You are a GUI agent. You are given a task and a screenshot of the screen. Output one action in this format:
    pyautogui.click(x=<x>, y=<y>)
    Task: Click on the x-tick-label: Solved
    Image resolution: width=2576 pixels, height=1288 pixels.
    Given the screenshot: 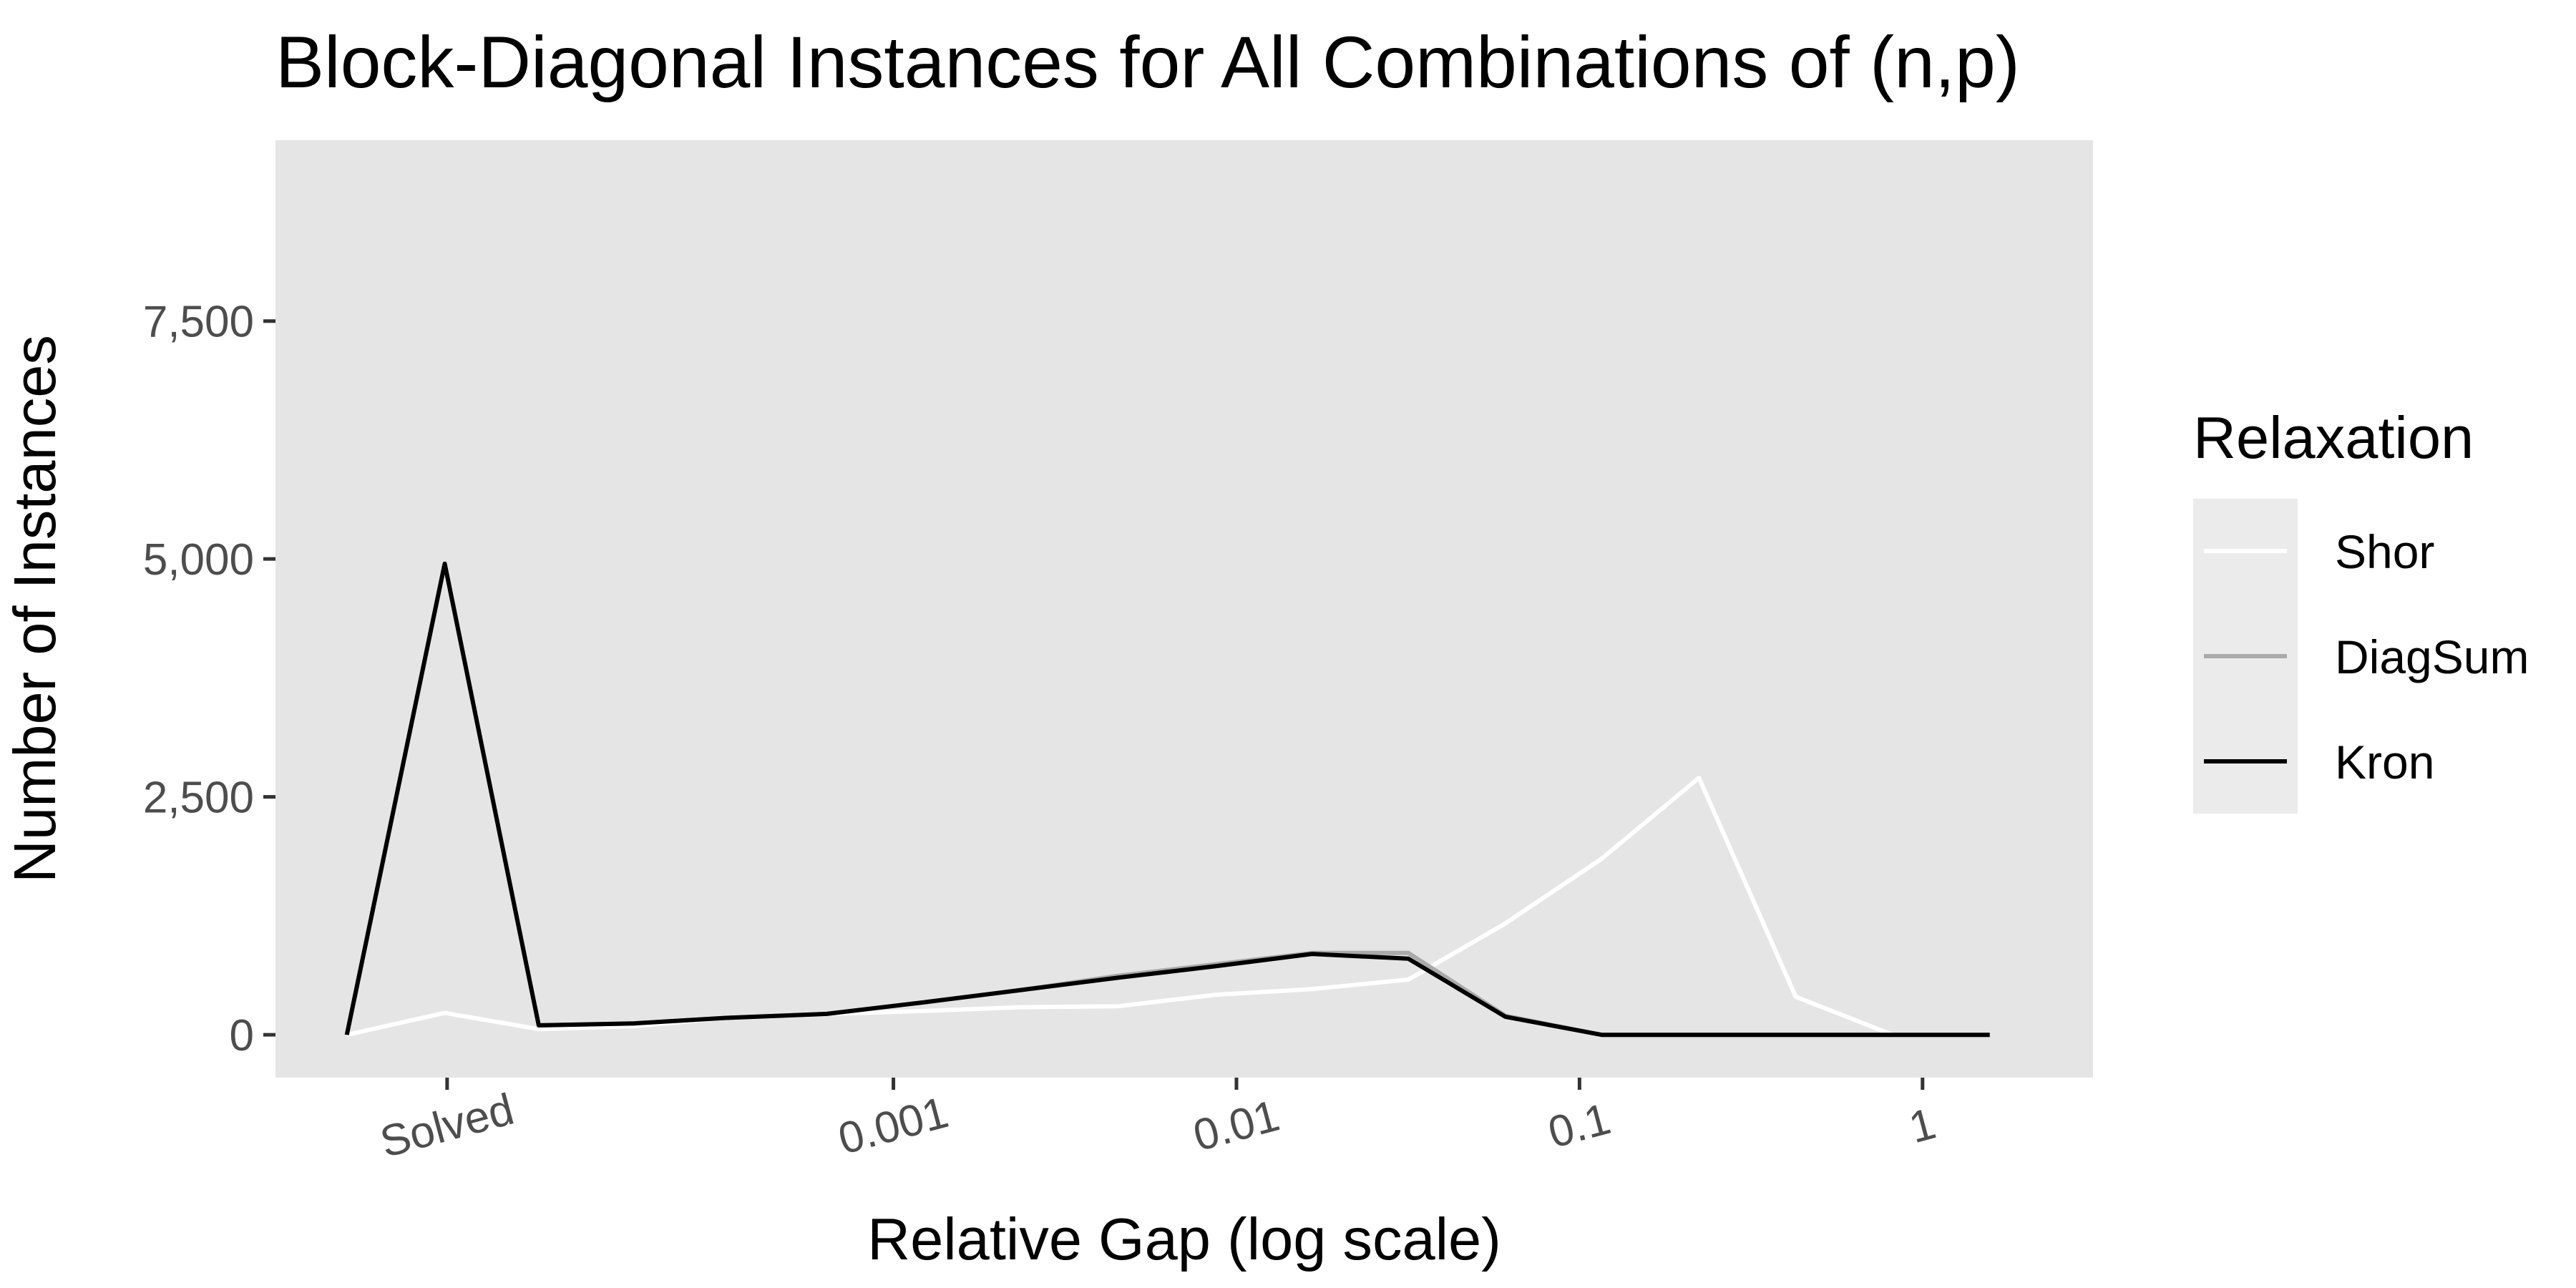 What is the action you would take?
    pyautogui.click(x=447, y=1126)
    